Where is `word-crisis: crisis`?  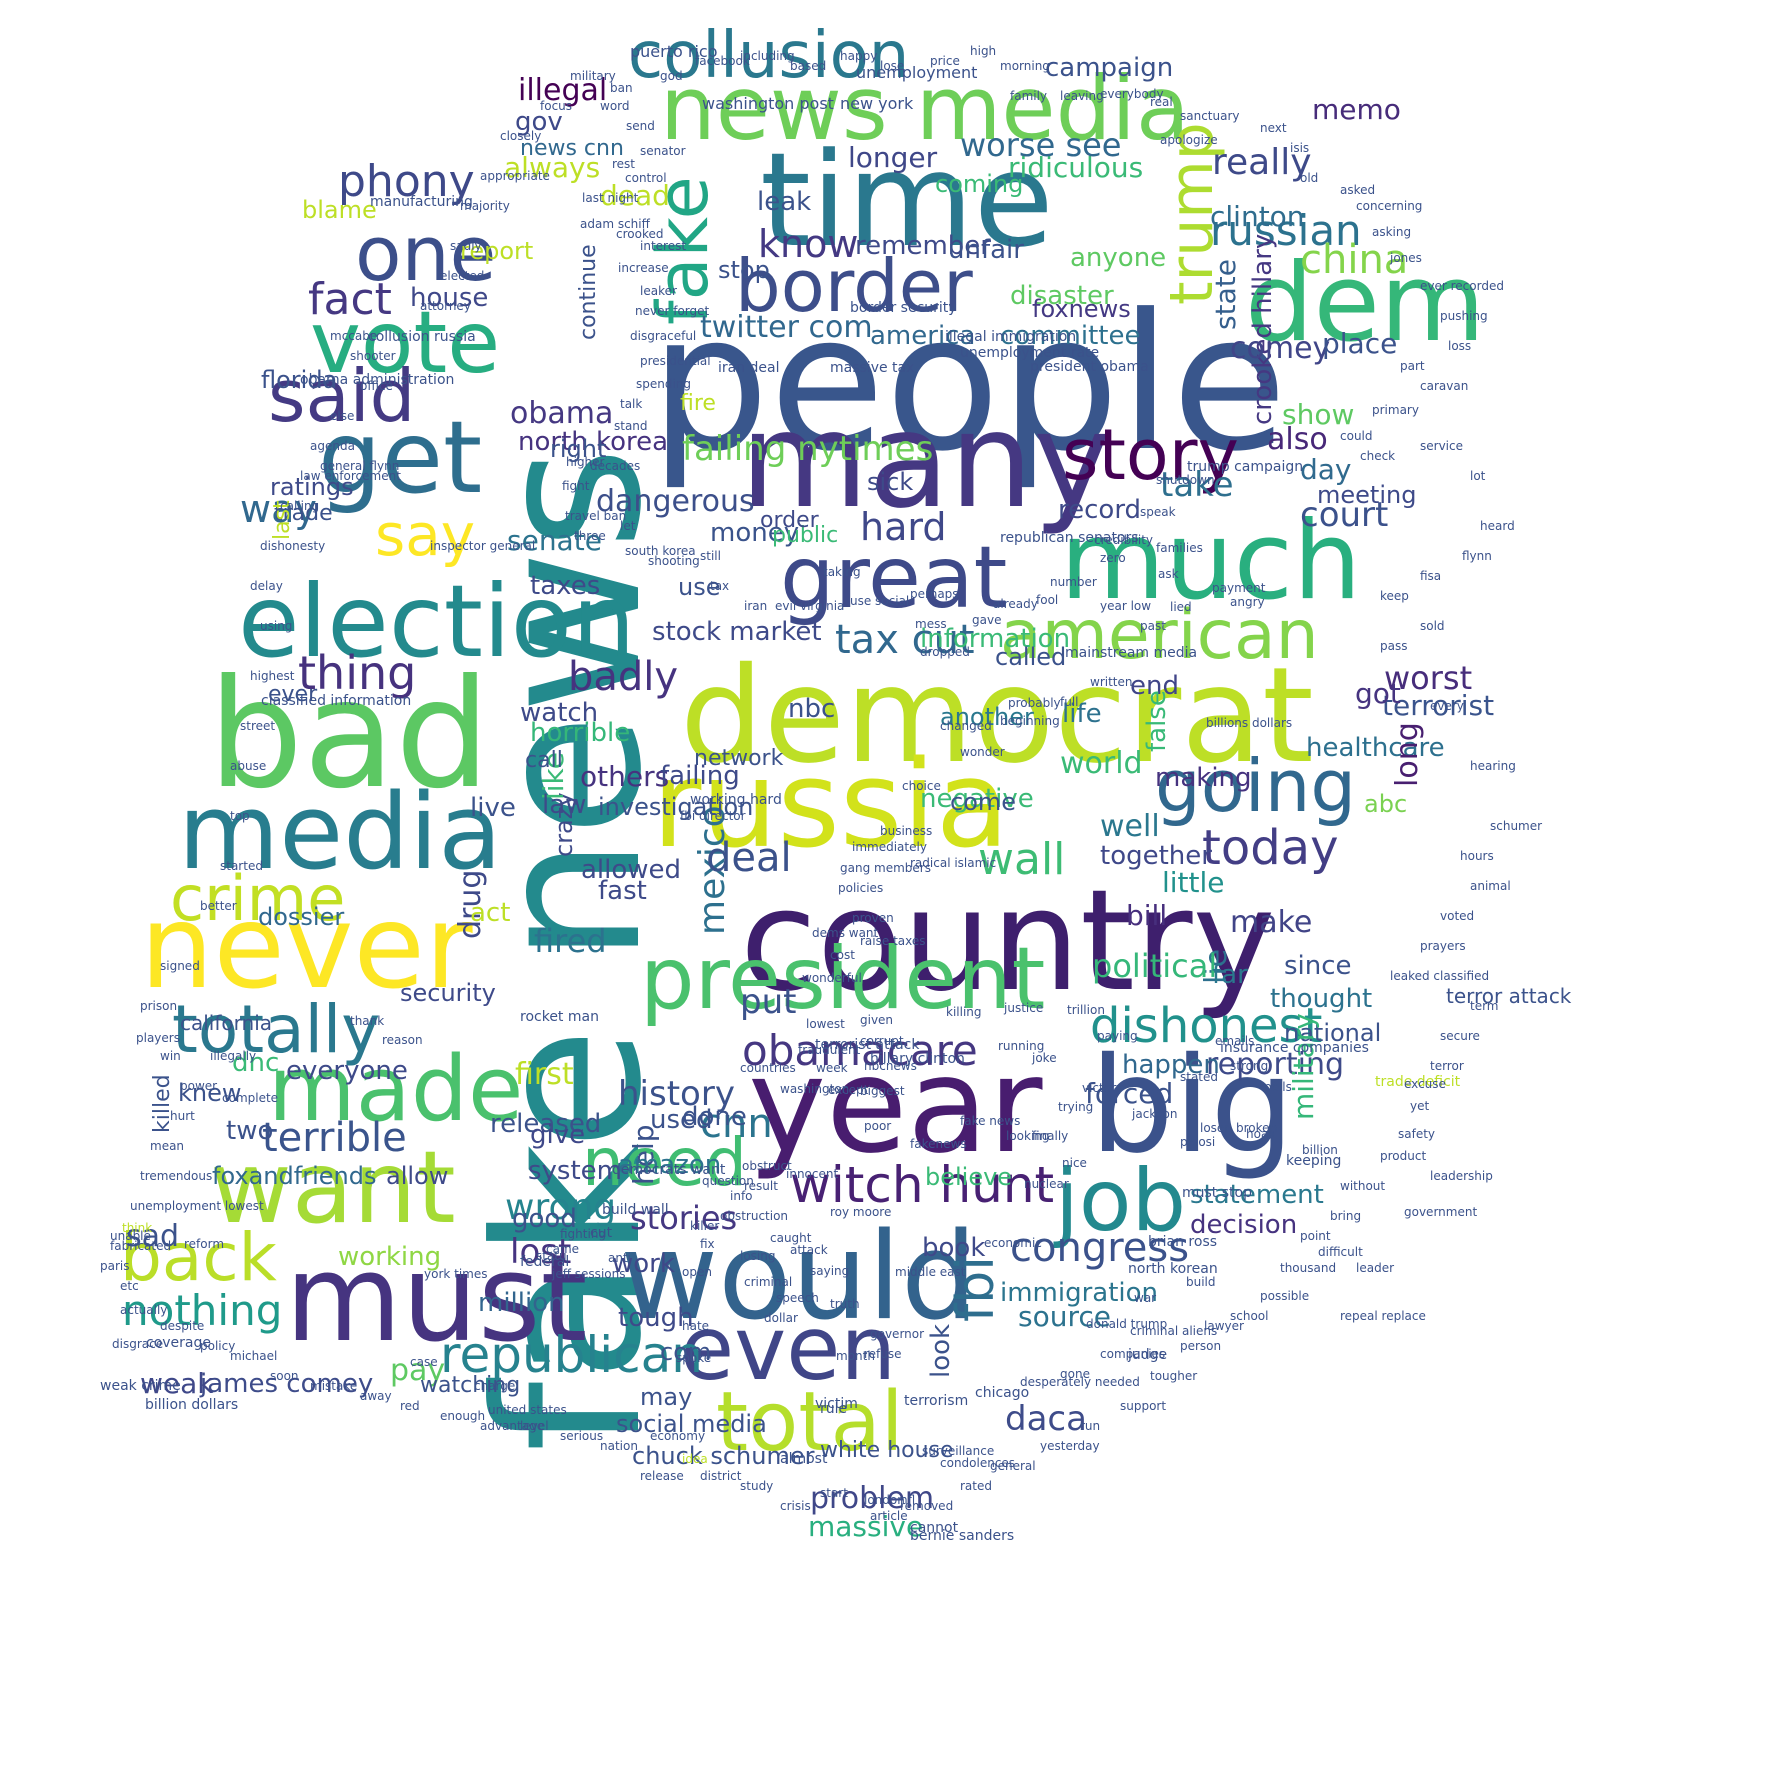
word-crisis: crisis is located at coordinates (795, 1506).